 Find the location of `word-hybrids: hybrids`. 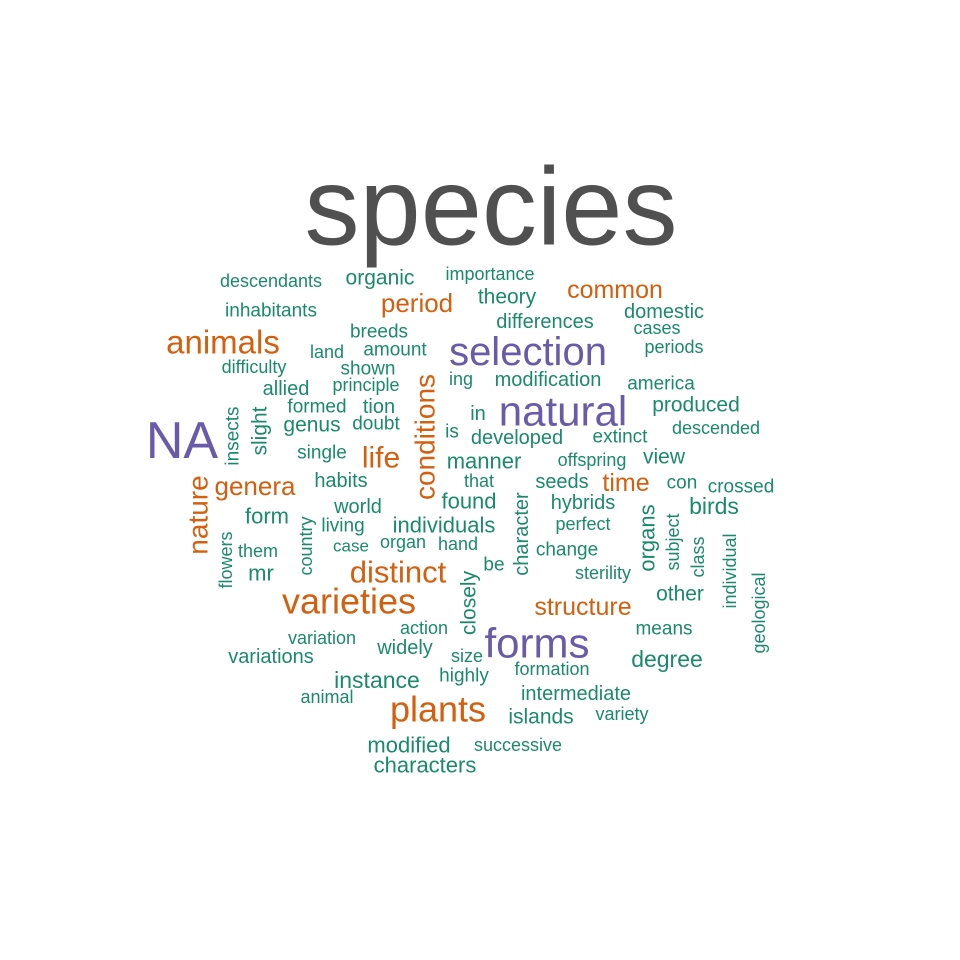

word-hybrids: hybrids is located at coordinates (583, 503).